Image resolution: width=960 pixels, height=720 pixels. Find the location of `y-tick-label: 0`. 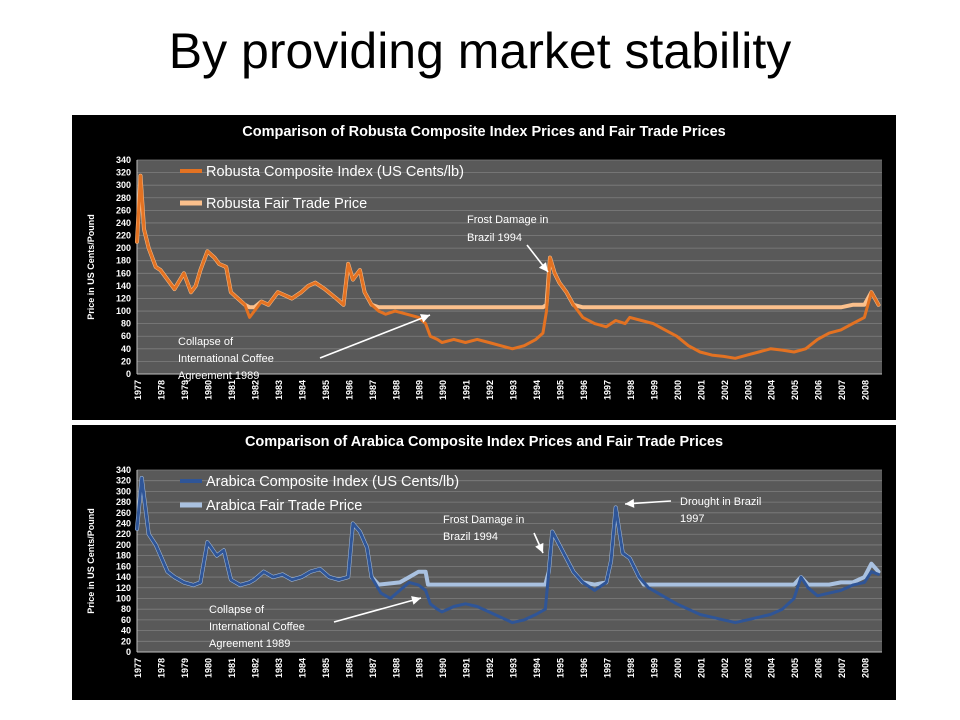

y-tick-label: 0 is located at coordinates (128, 652).